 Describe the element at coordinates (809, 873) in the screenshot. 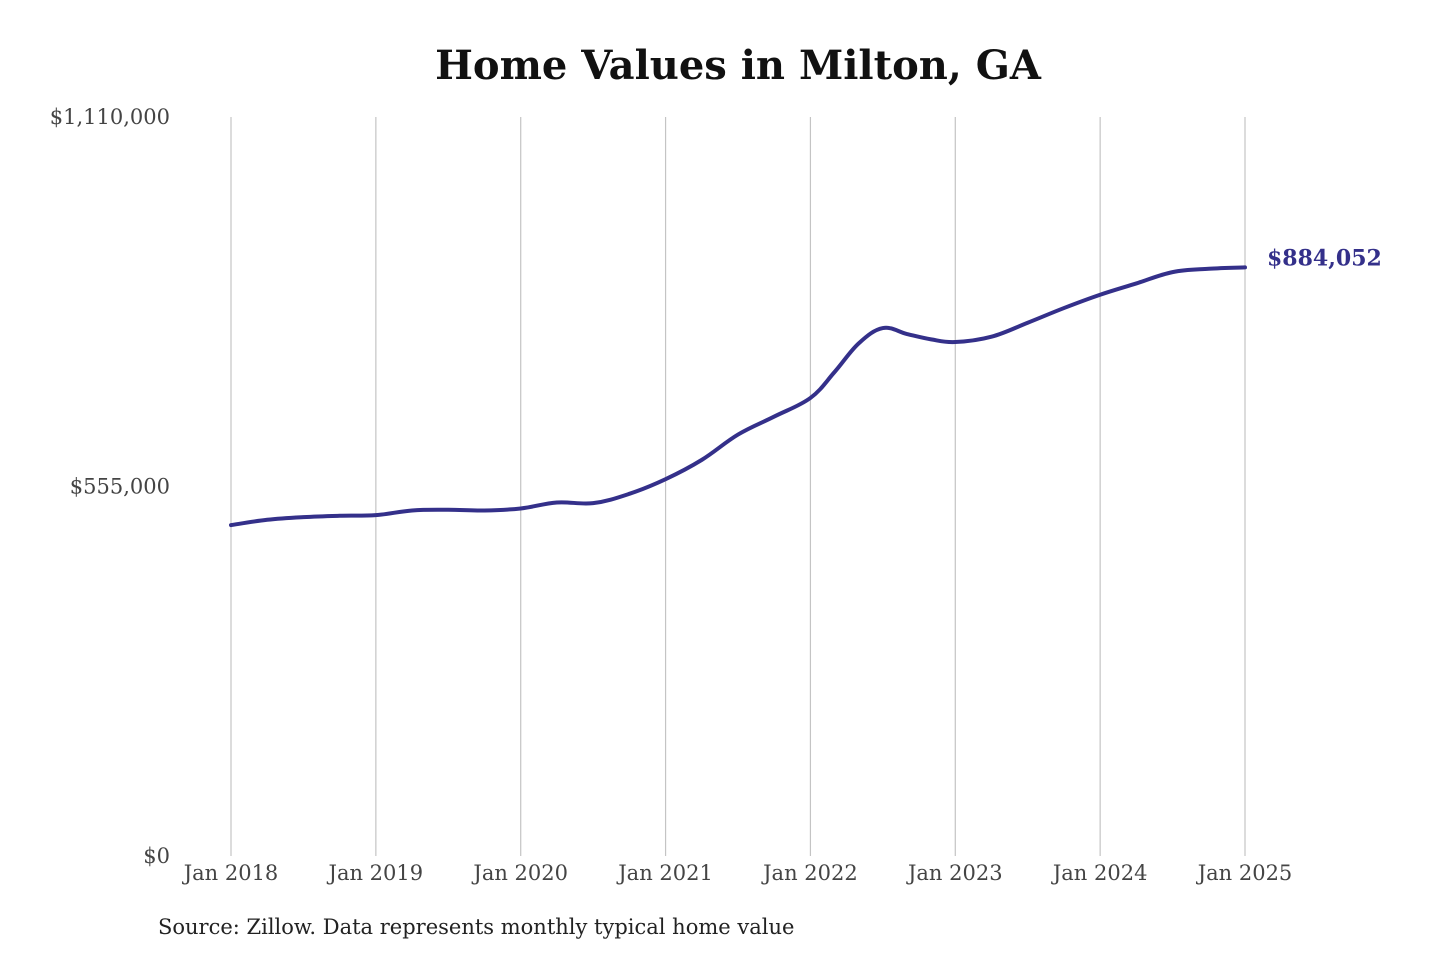

I see `x-tick-label: Jan 2022` at that location.